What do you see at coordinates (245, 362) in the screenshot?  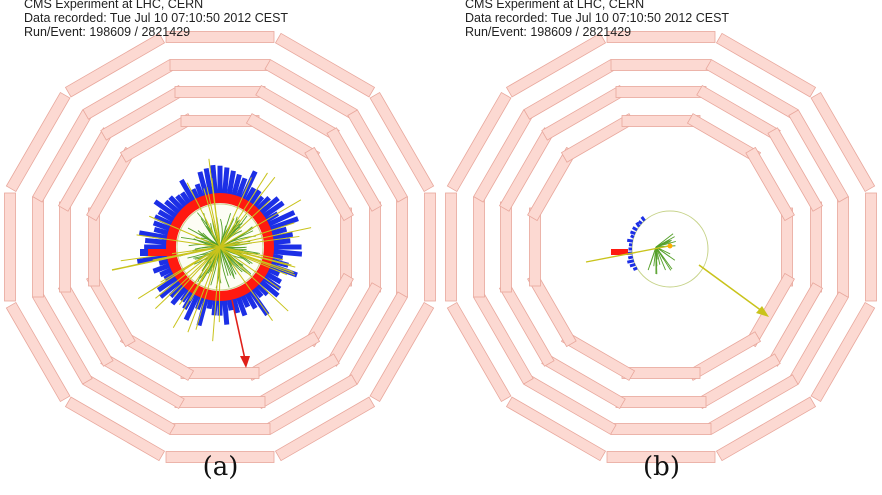 I see `met-arrow-head` at bounding box center [245, 362].